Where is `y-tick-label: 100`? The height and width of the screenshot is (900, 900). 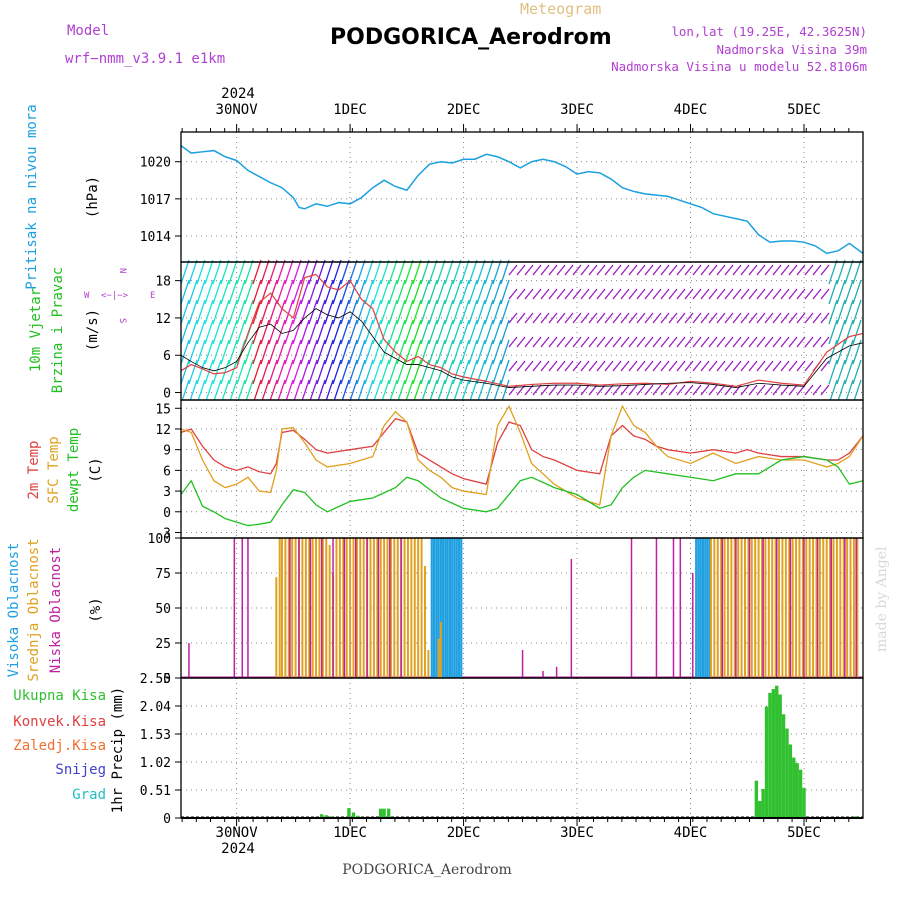 y-tick-label: 100 is located at coordinates (159, 539).